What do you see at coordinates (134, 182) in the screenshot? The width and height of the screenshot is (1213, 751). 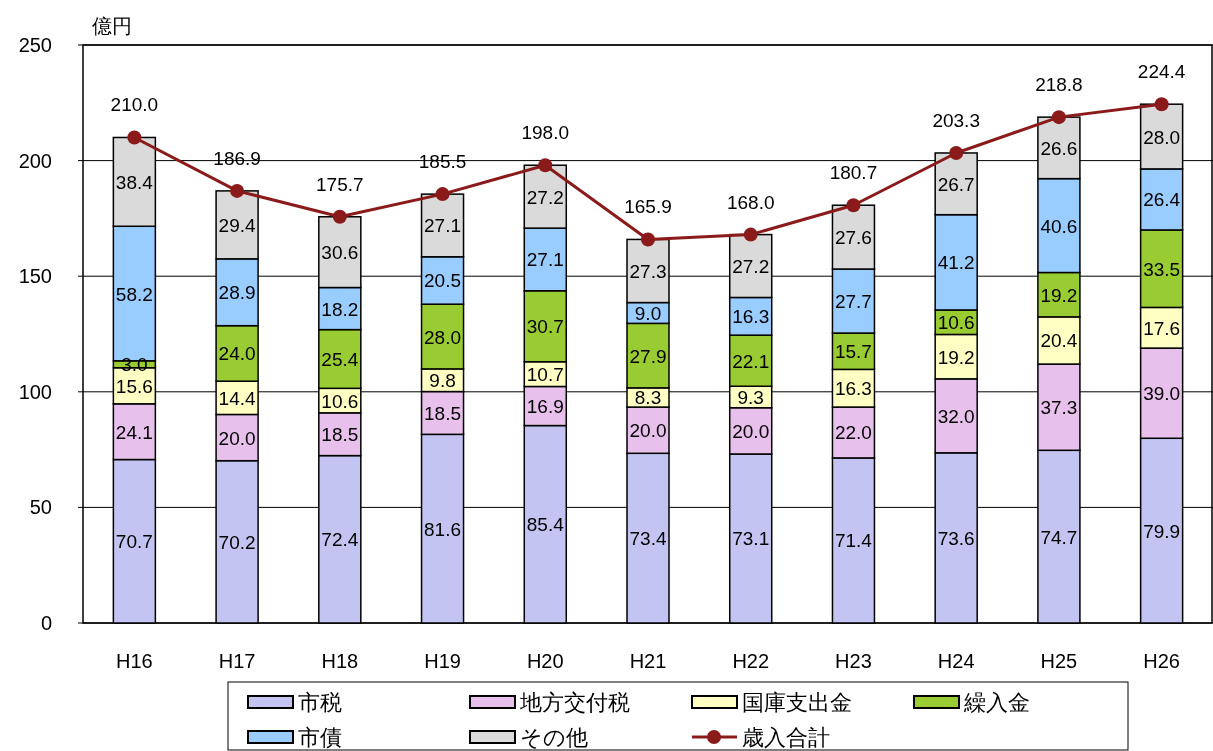 I see `data-label: 38.4` at bounding box center [134, 182].